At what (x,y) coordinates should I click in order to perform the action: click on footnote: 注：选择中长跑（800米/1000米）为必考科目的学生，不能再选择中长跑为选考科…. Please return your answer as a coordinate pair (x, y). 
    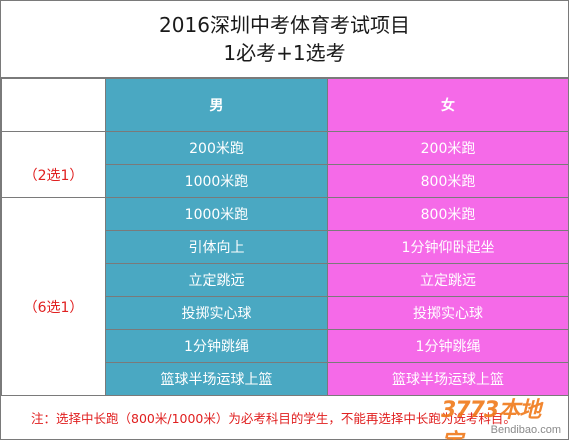
    Looking at the image, I should click on (273, 418).